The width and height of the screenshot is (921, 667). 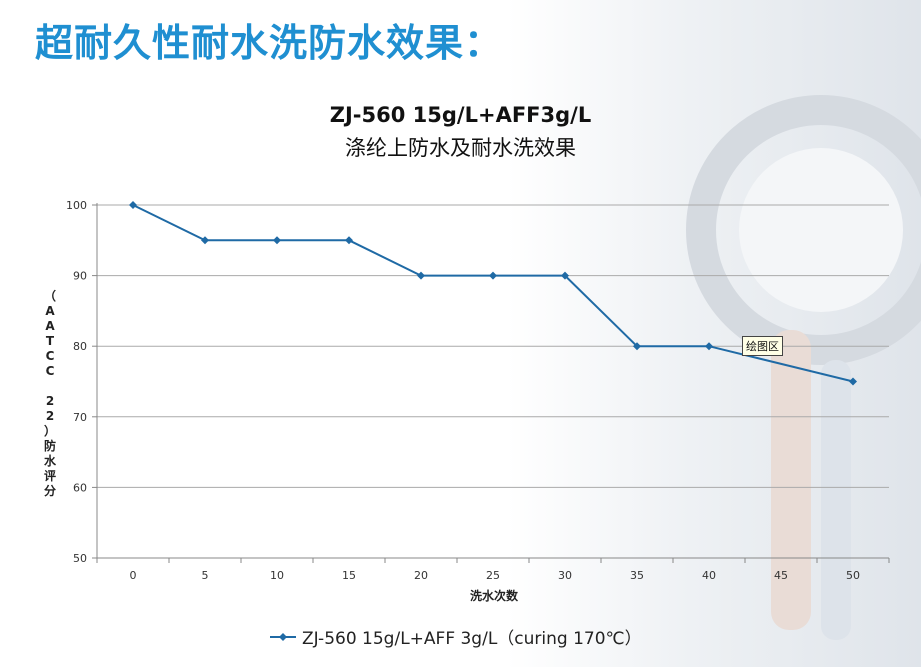 I want to click on x-tick-label: 0, so click(x=133, y=575).